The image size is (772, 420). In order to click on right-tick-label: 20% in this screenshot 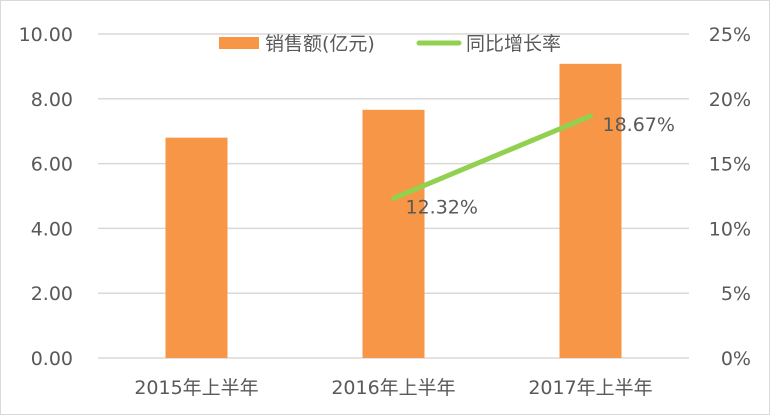, I will do `click(730, 100)`.